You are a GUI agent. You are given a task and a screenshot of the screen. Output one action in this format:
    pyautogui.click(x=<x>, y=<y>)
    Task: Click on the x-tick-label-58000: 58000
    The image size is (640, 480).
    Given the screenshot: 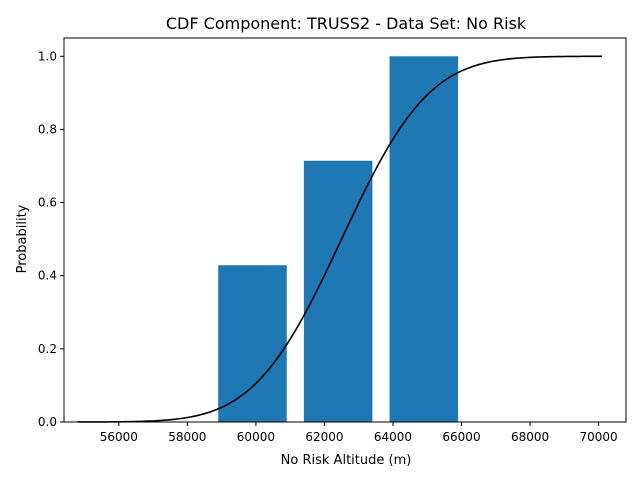 What is the action you would take?
    pyautogui.click(x=187, y=437)
    